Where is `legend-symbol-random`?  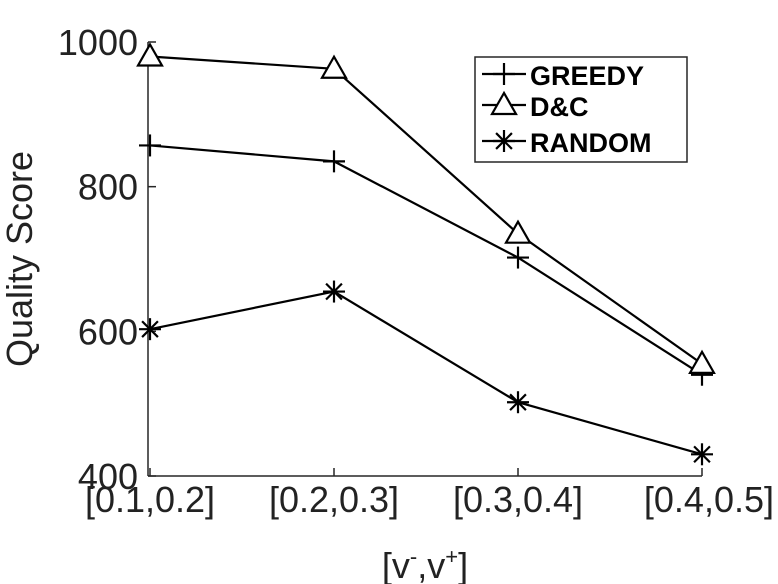 legend-symbol-random is located at coordinates (504, 141).